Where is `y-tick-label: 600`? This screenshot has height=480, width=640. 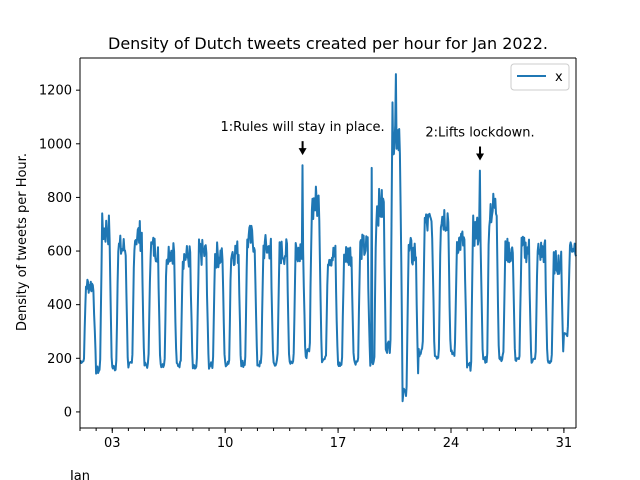
y-tick-label: 600 is located at coordinates (59, 252).